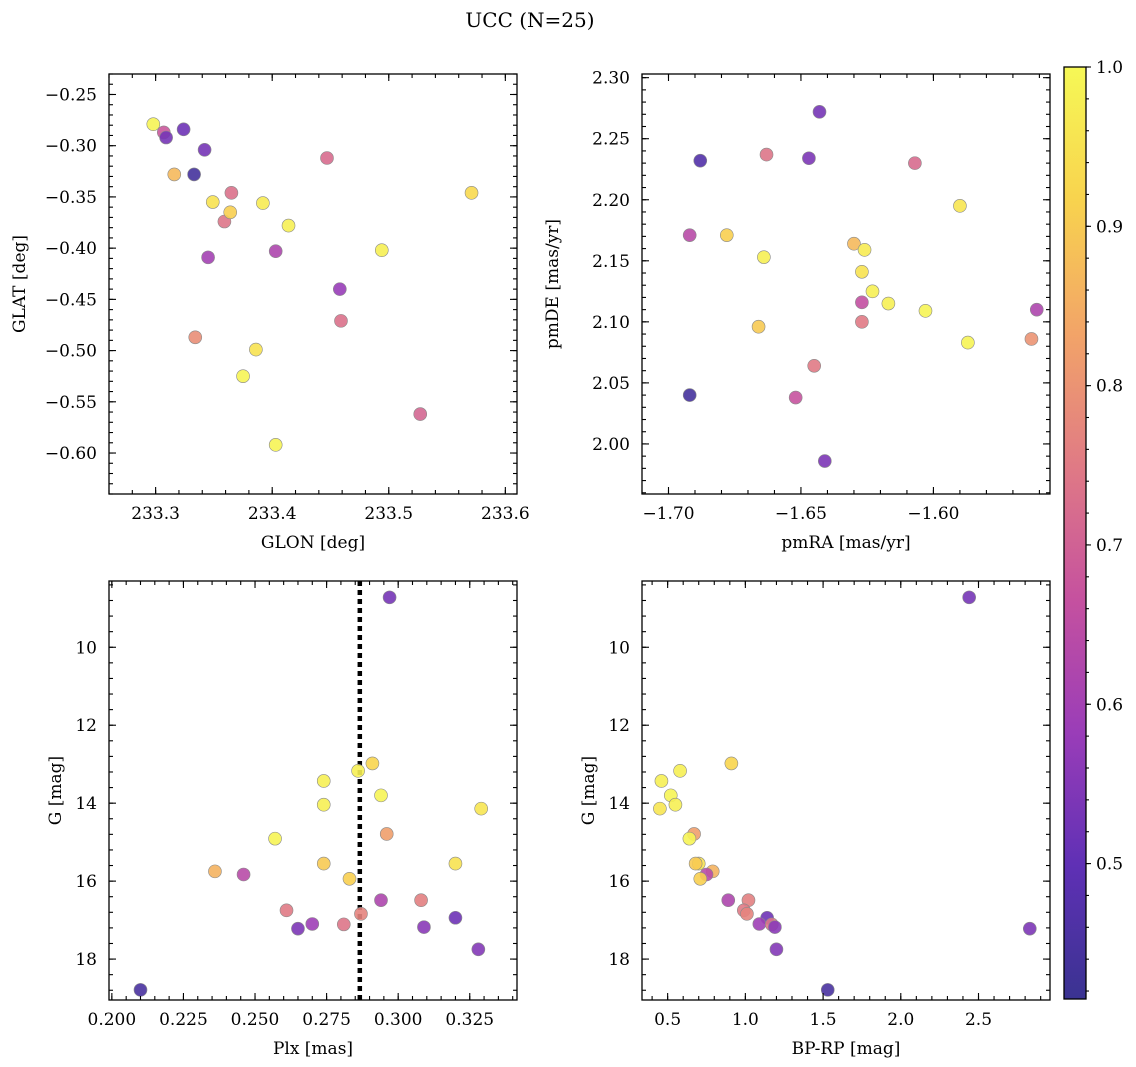 This screenshot has height=1067, width=1136. I want to click on colorbar-tick-label: 0.7, so click(1109, 546).